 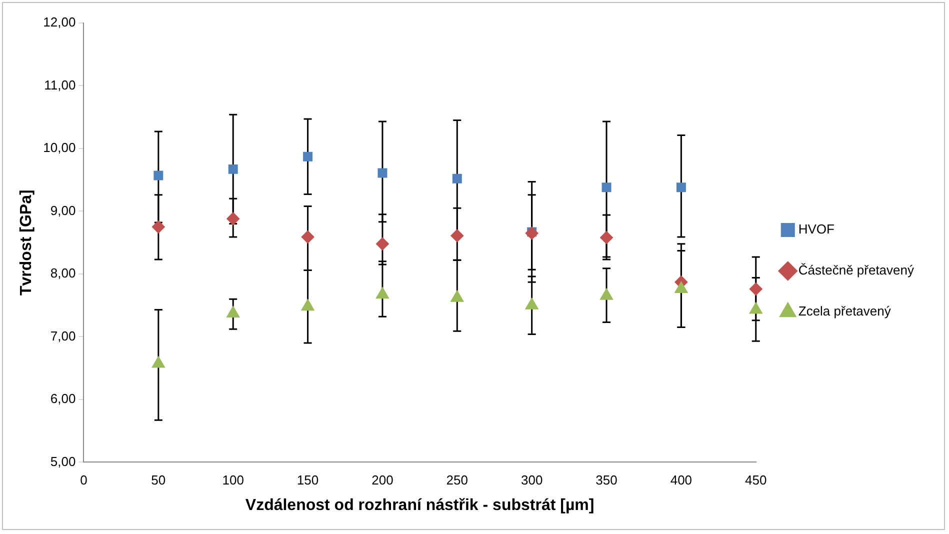 What do you see at coordinates (63, 273) in the screenshot?
I see `y-tick-label: 8,00` at bounding box center [63, 273].